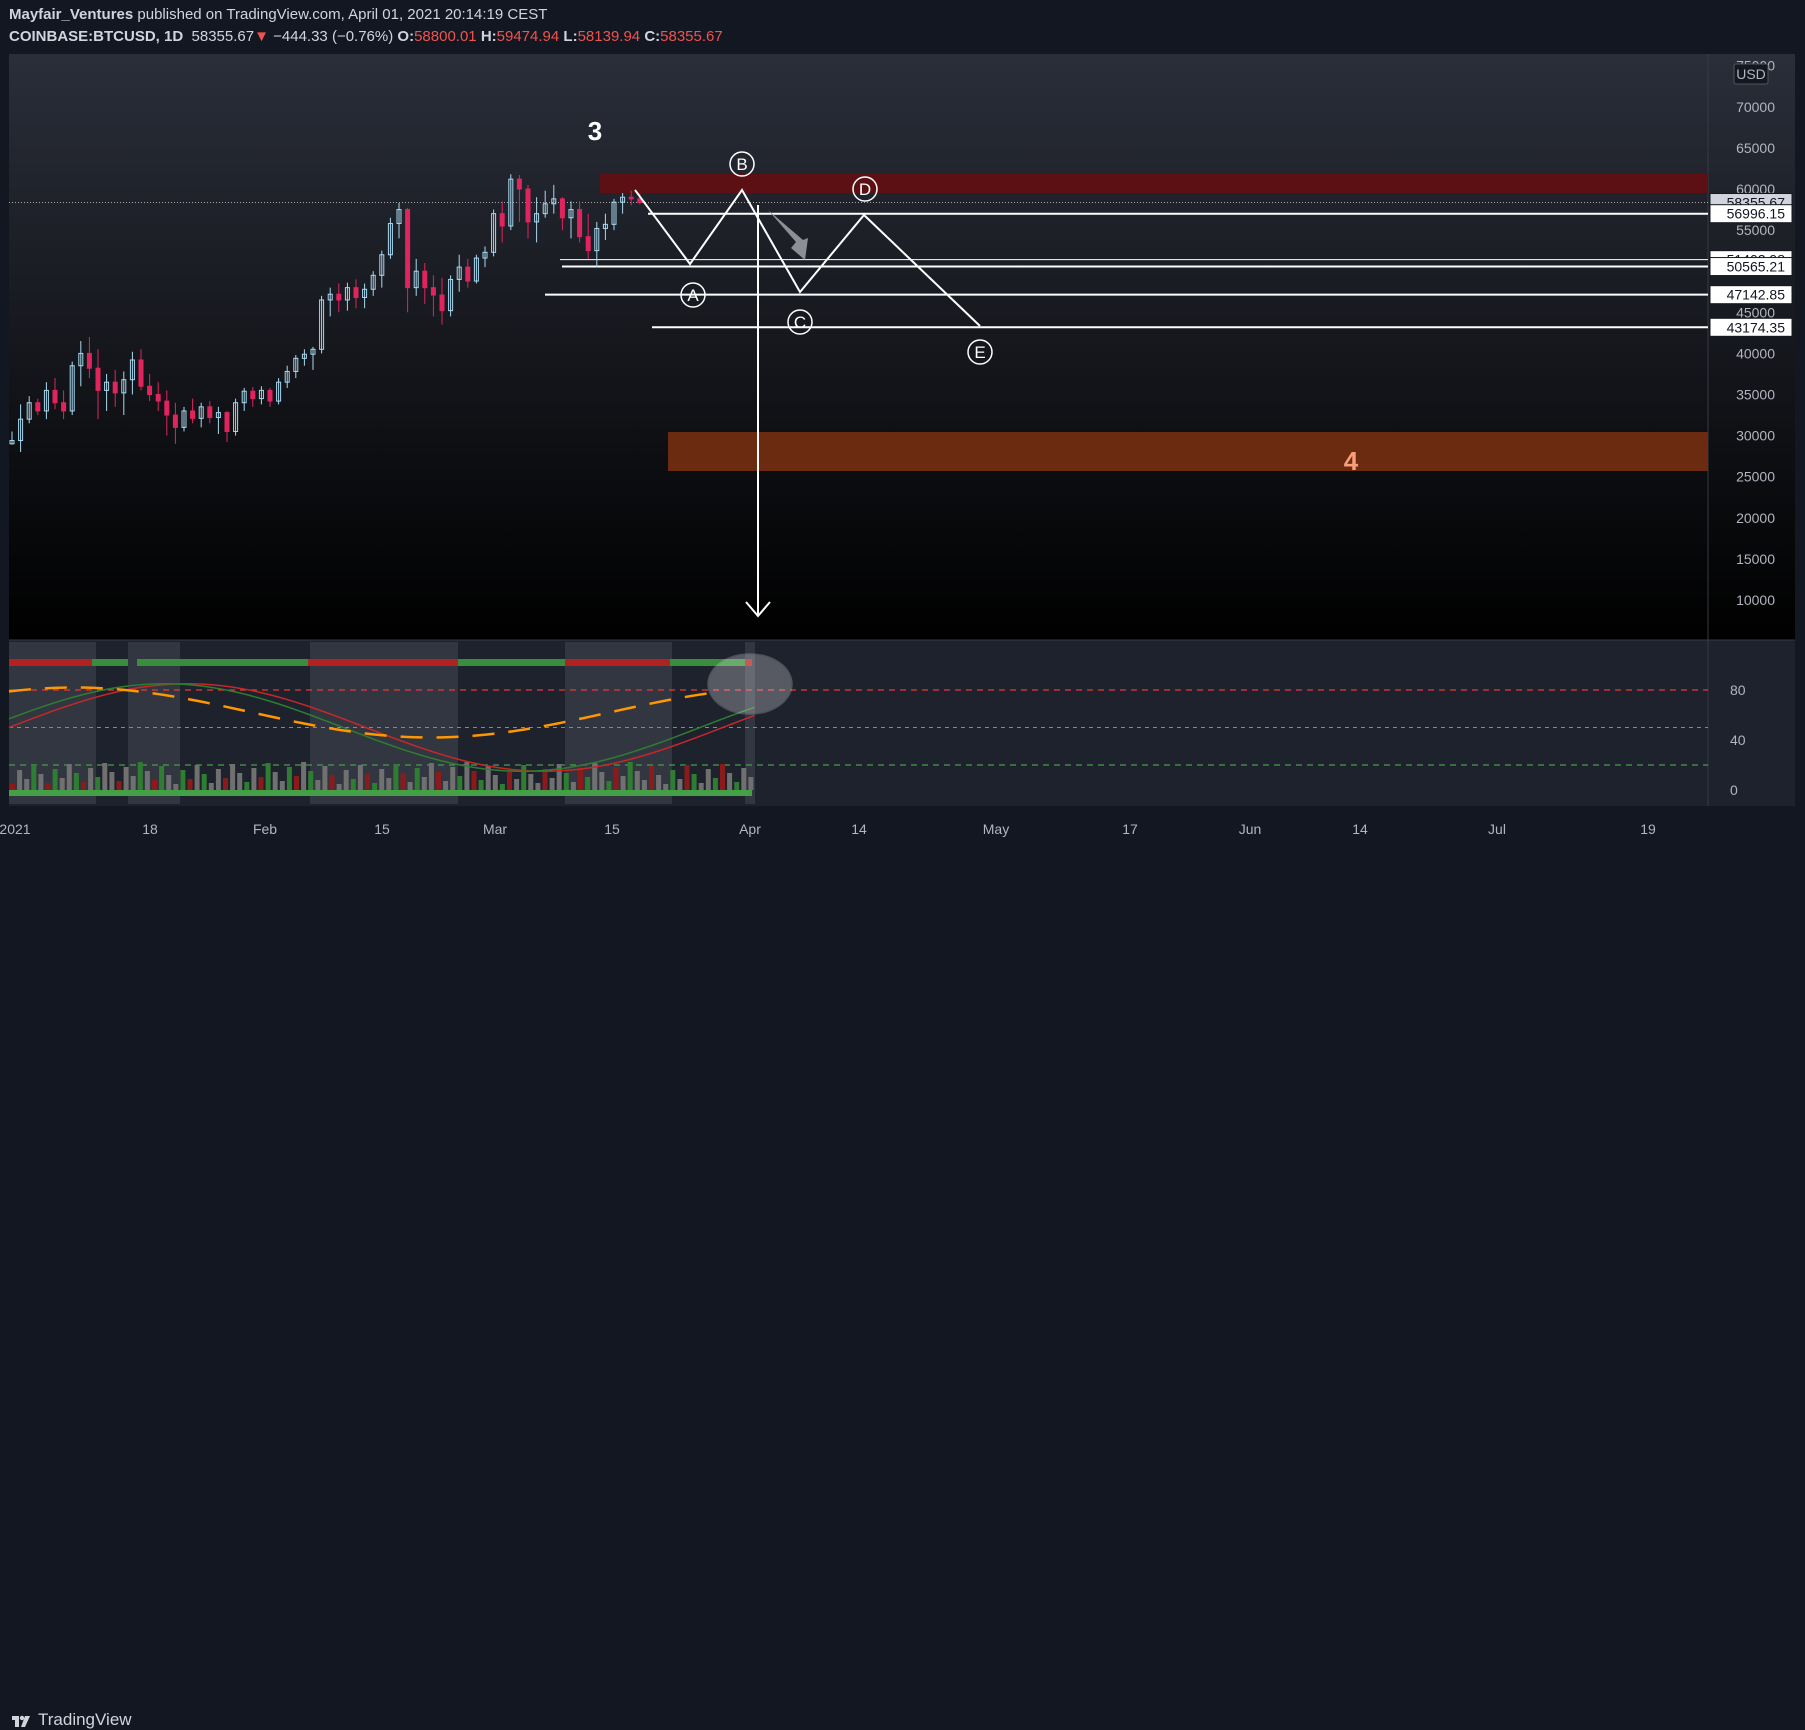 The height and width of the screenshot is (1730, 1805). I want to click on tradingview-logo: TradingView, so click(71, 1720).